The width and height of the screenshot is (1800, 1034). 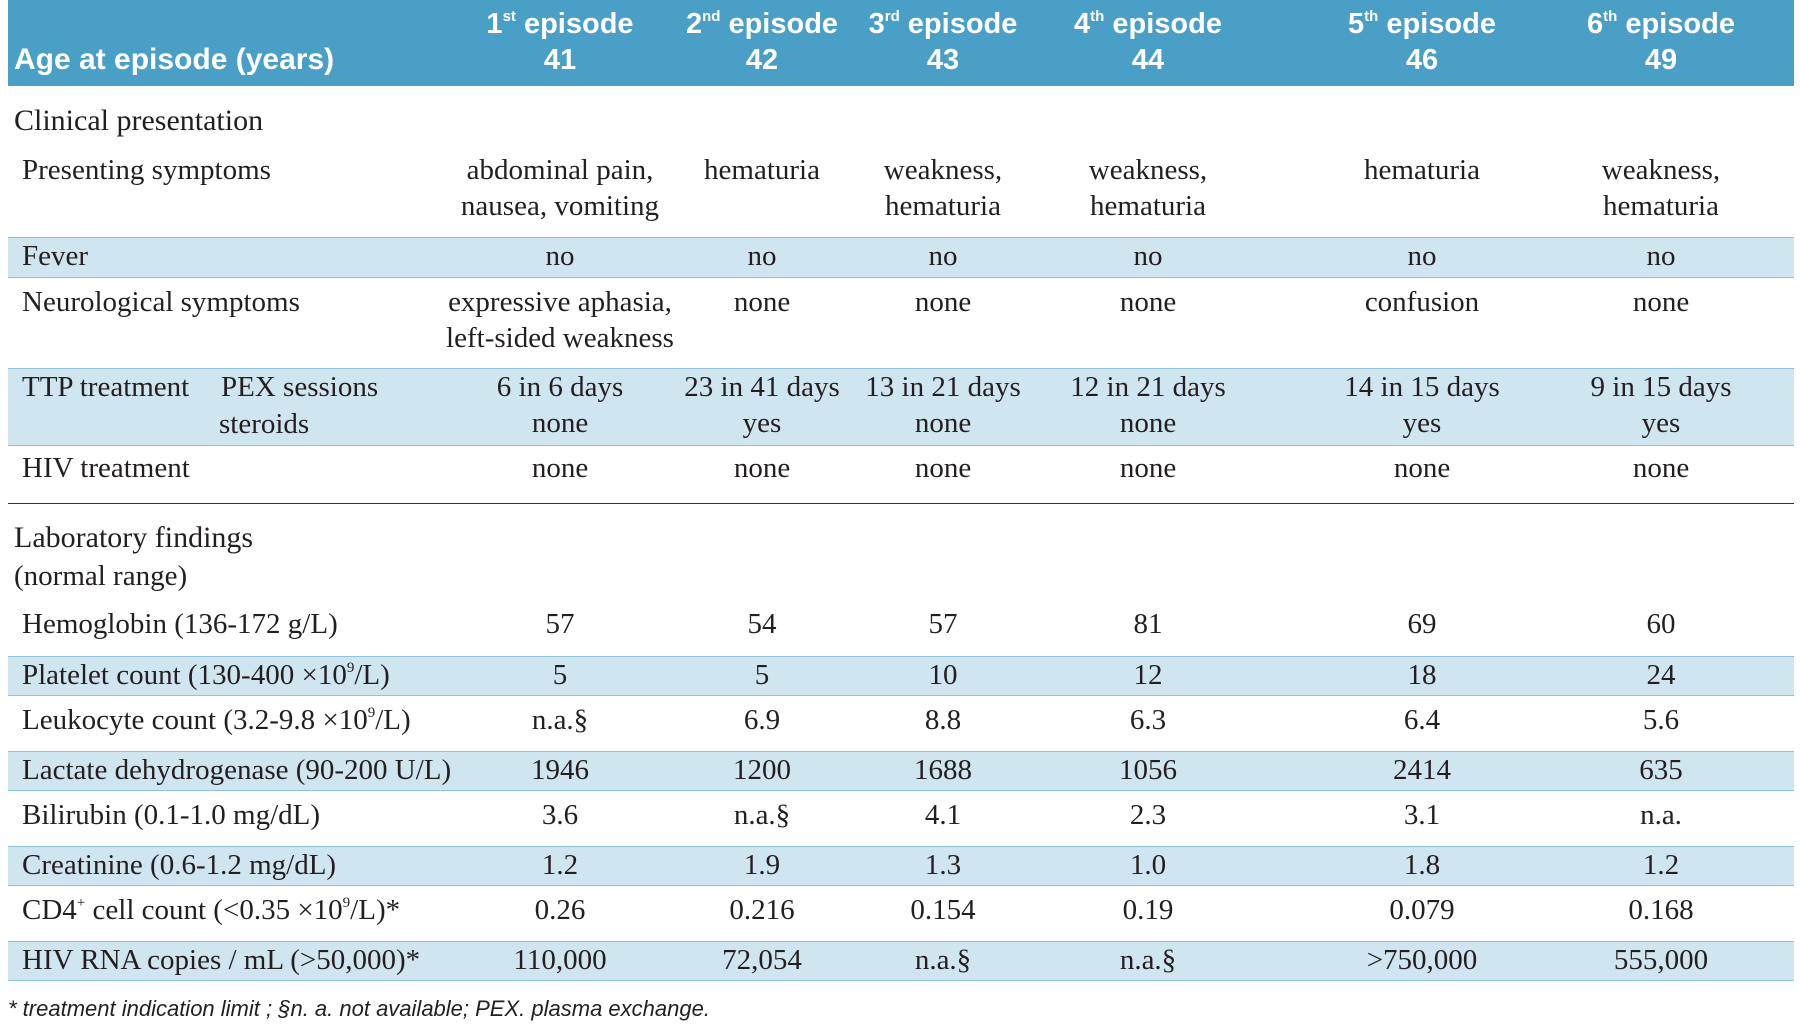 I want to click on row-label: Fever, so click(x=55, y=256).